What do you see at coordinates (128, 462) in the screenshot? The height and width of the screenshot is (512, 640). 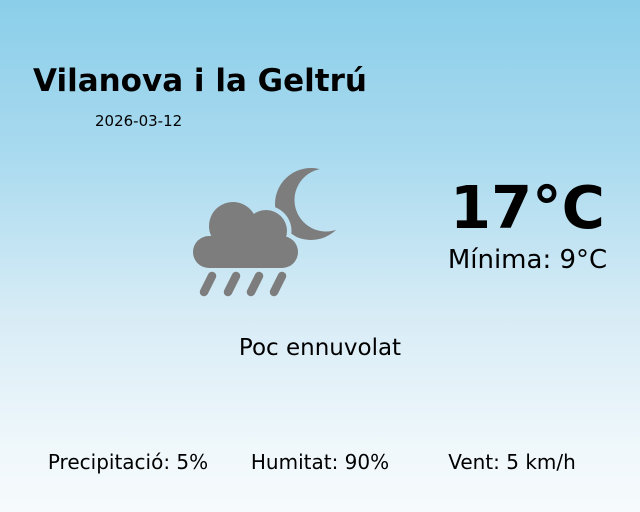 I see `precipitation-label: Precipitació: 5%` at bounding box center [128, 462].